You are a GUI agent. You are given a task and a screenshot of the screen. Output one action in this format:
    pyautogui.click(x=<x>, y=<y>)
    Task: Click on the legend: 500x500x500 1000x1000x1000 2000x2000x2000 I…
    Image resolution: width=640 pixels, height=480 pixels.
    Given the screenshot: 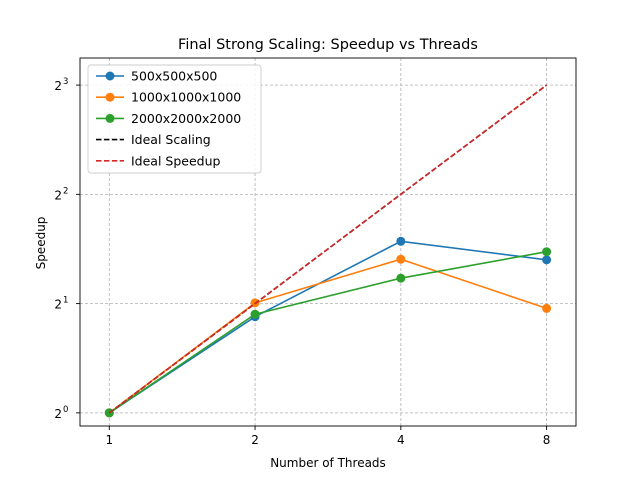 What is the action you would take?
    pyautogui.click(x=174, y=119)
    